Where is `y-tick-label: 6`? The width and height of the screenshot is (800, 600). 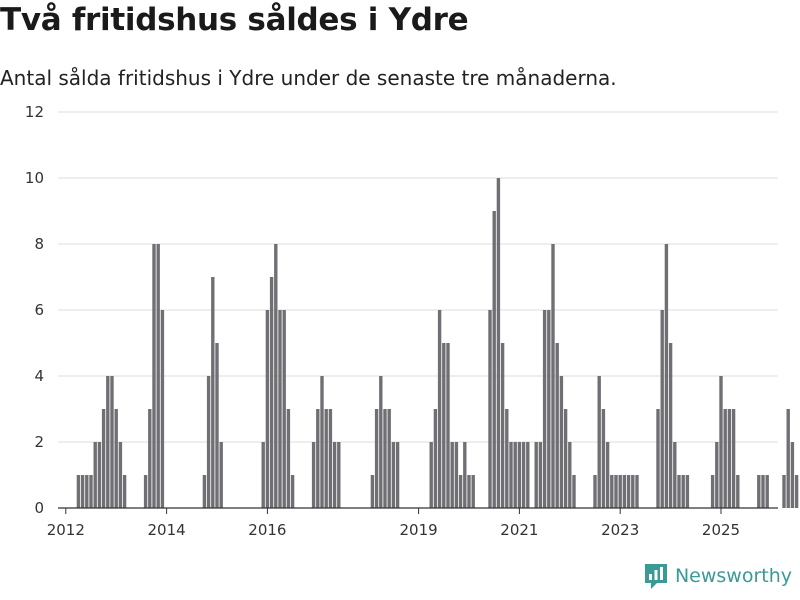 y-tick-label: 6 is located at coordinates (39, 310).